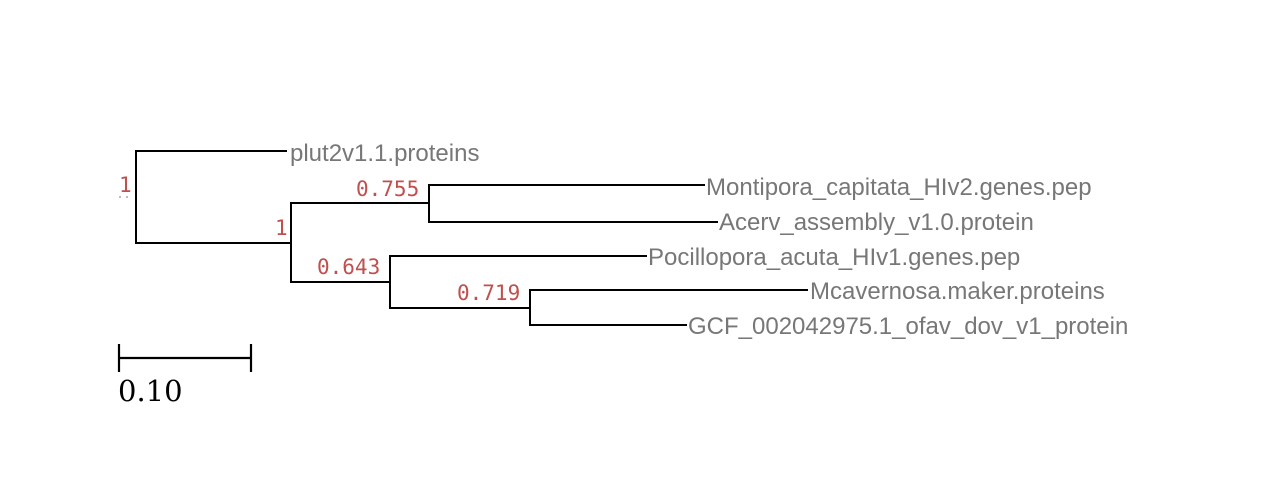 This screenshot has width=1288, height=494. I want to click on support-label-inner-node: 1, so click(281, 228).